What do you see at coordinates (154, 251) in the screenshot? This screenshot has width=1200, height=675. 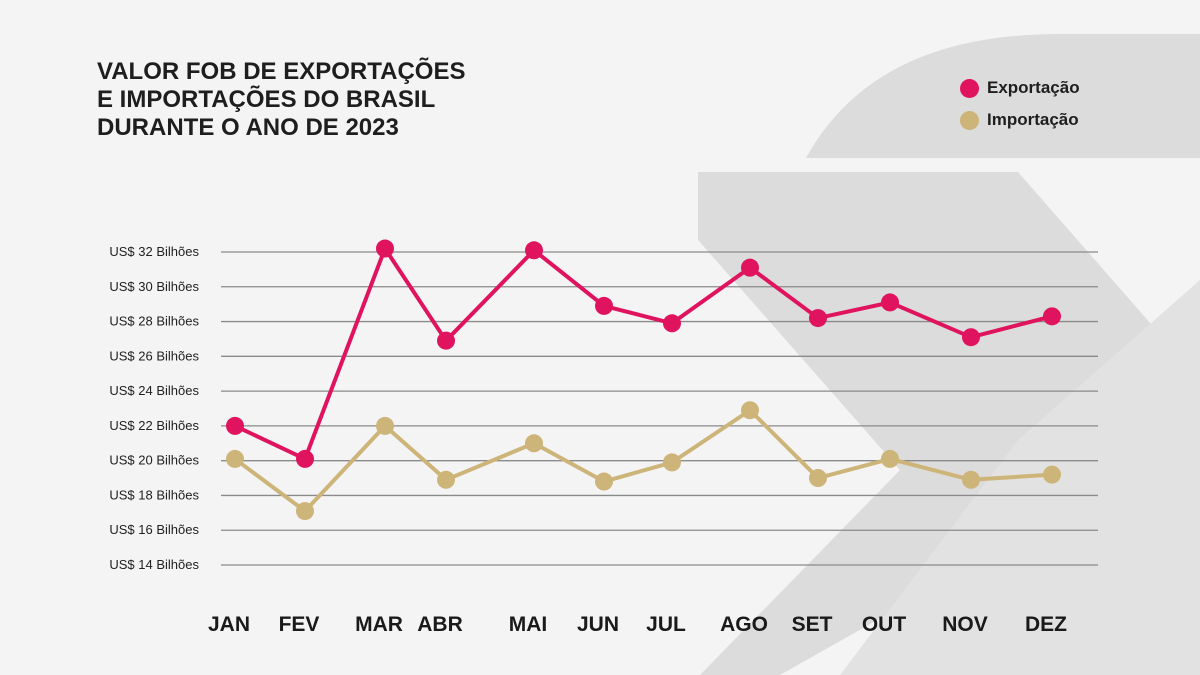 I see `y-tick-label: US$ 32 Bilhões` at bounding box center [154, 251].